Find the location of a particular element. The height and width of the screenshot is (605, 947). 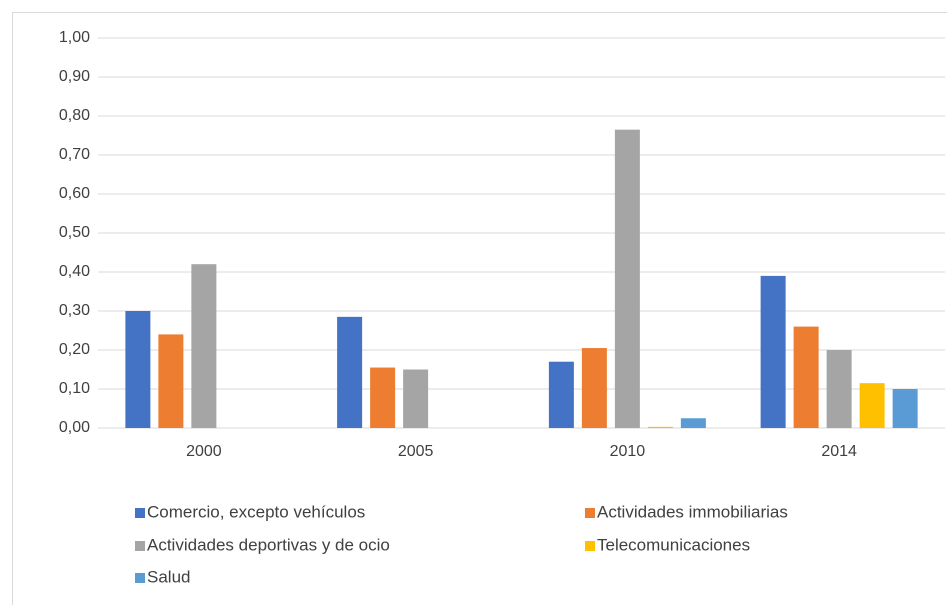

y-tick-label: 0,20 is located at coordinates (74, 349).